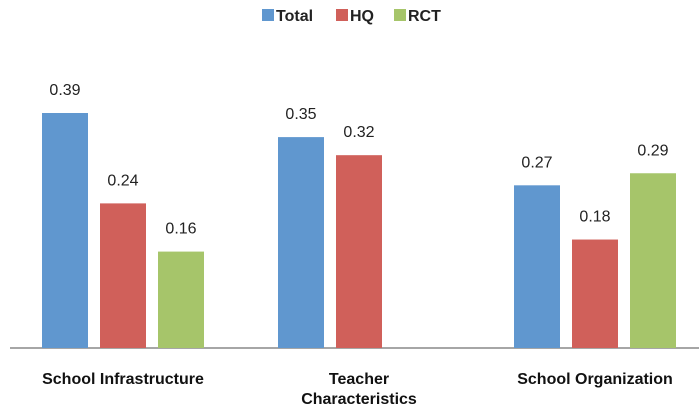  Describe the element at coordinates (123, 379) in the screenshot. I see `x-tick-label: School Infrastructure` at that location.